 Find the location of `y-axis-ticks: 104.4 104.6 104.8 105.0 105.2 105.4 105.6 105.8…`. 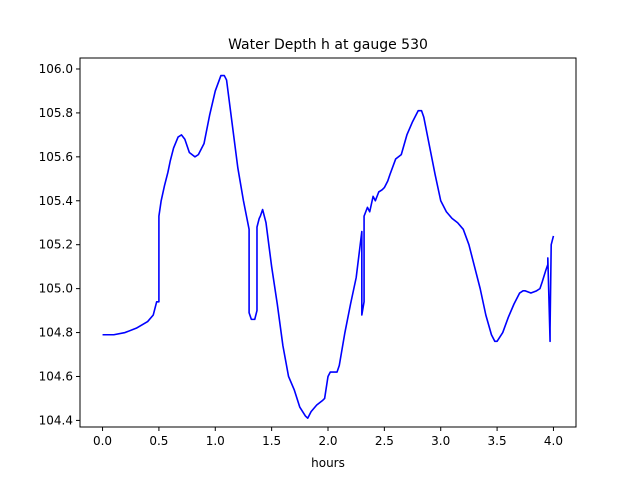

y-axis-ticks: 104.4 104.6 104.8 105.0 105.2 105.4 105.6 105.8… is located at coordinates (59, 244).